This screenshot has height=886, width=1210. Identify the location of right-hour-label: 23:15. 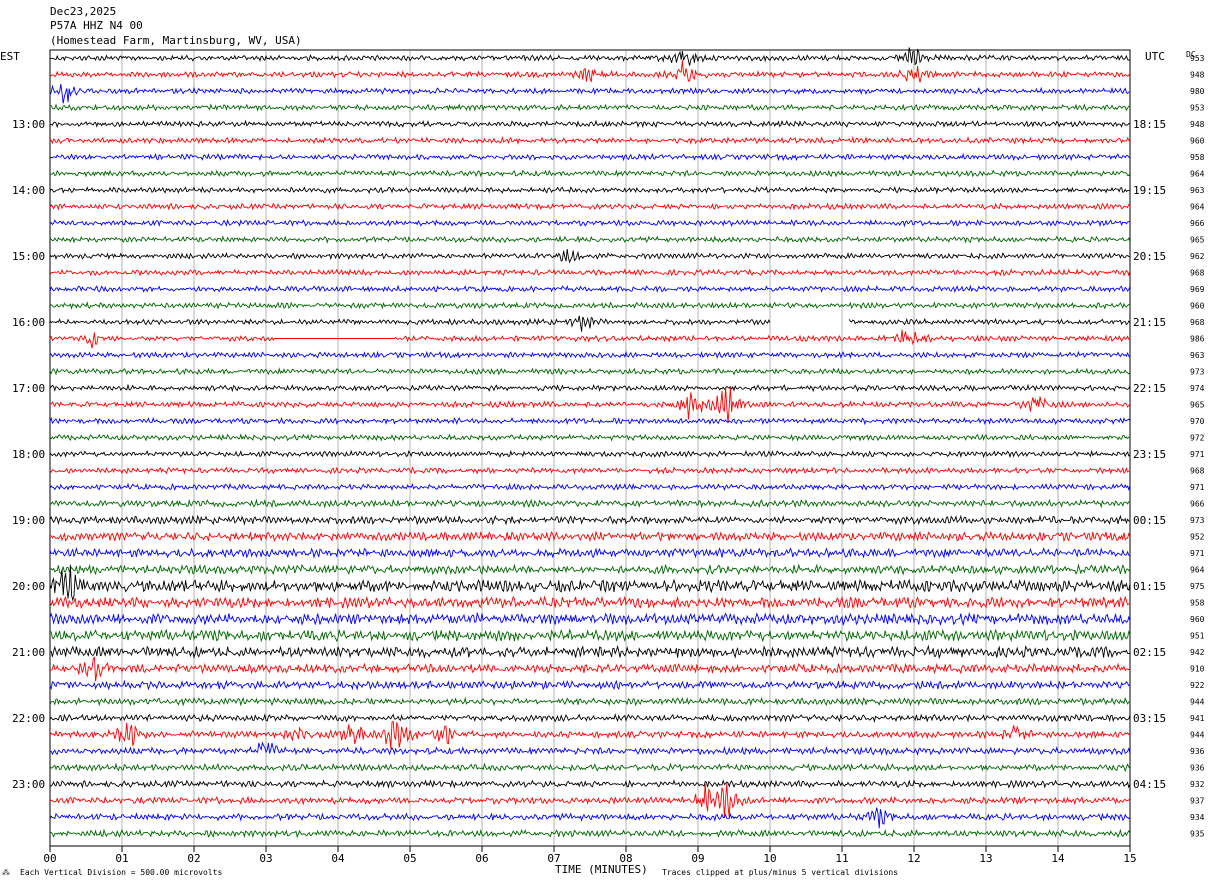
(1149, 454).